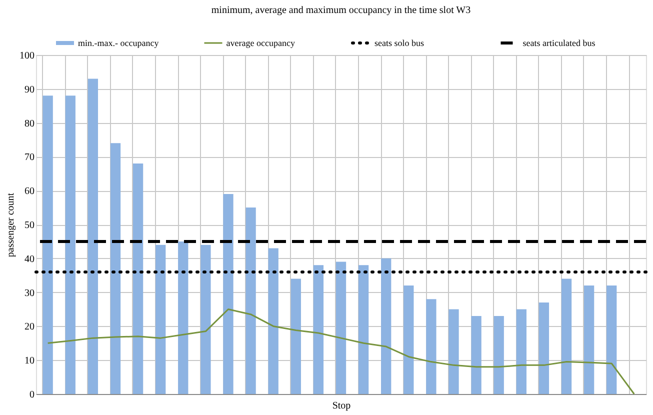  Describe the element at coordinates (559, 43) in the screenshot. I see `legend-label: seats articulated bus` at that location.